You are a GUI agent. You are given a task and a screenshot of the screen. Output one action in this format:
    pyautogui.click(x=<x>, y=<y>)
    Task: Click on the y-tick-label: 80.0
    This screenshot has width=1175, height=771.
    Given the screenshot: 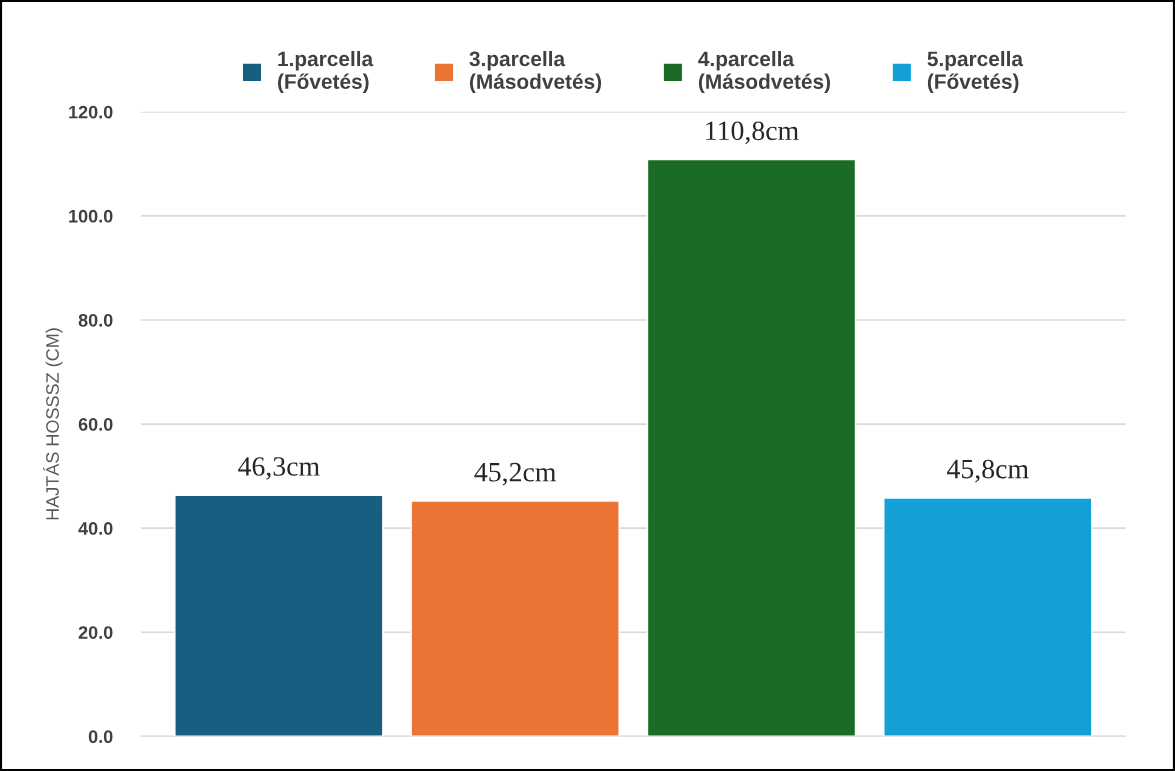 What is the action you would take?
    pyautogui.click(x=95, y=320)
    